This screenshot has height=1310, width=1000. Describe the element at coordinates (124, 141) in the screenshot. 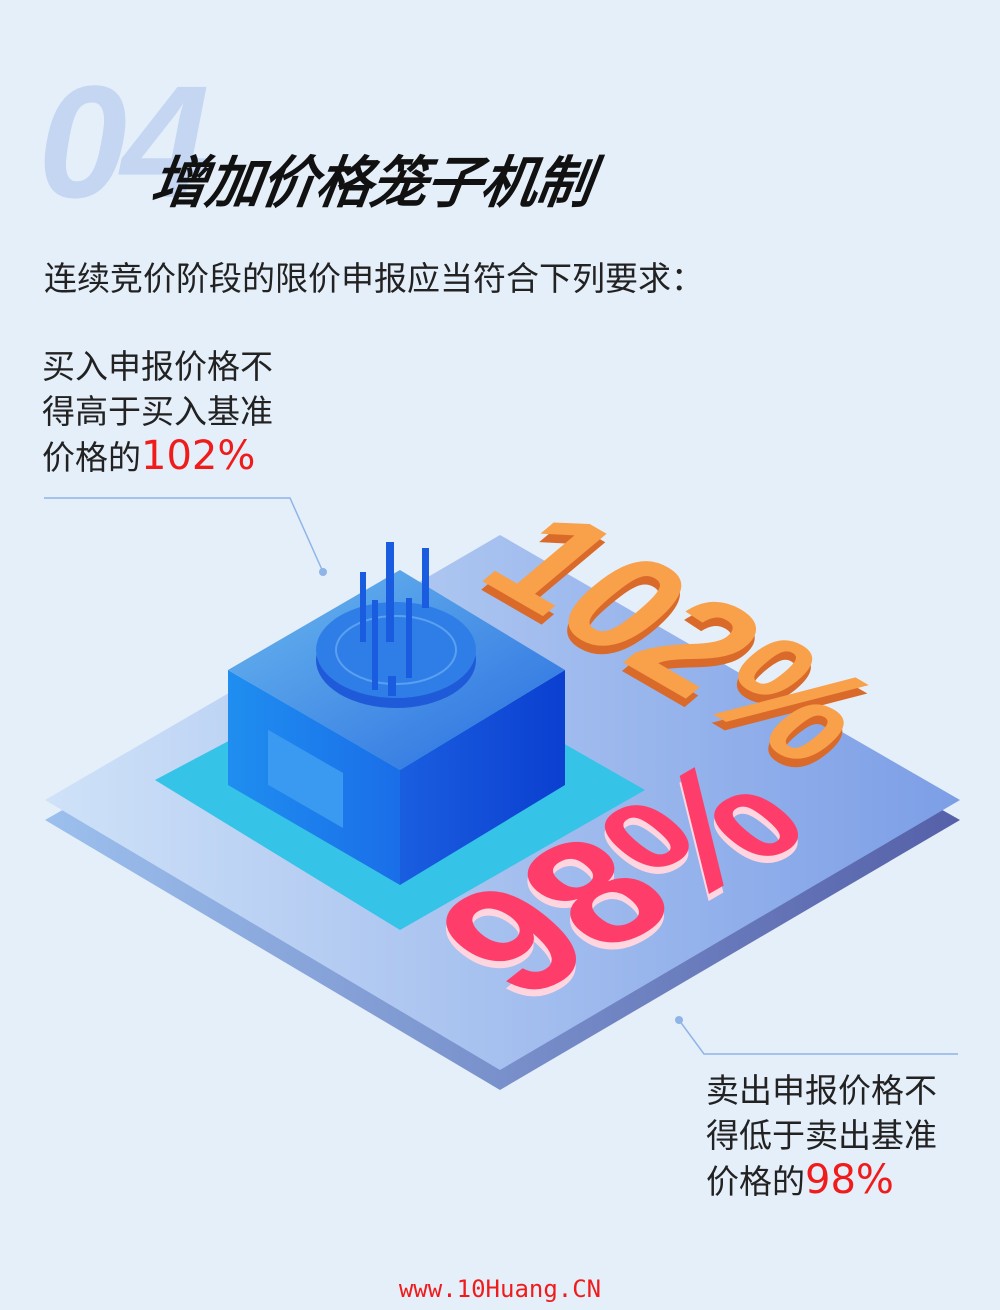

I see `section-number: 04` at that location.